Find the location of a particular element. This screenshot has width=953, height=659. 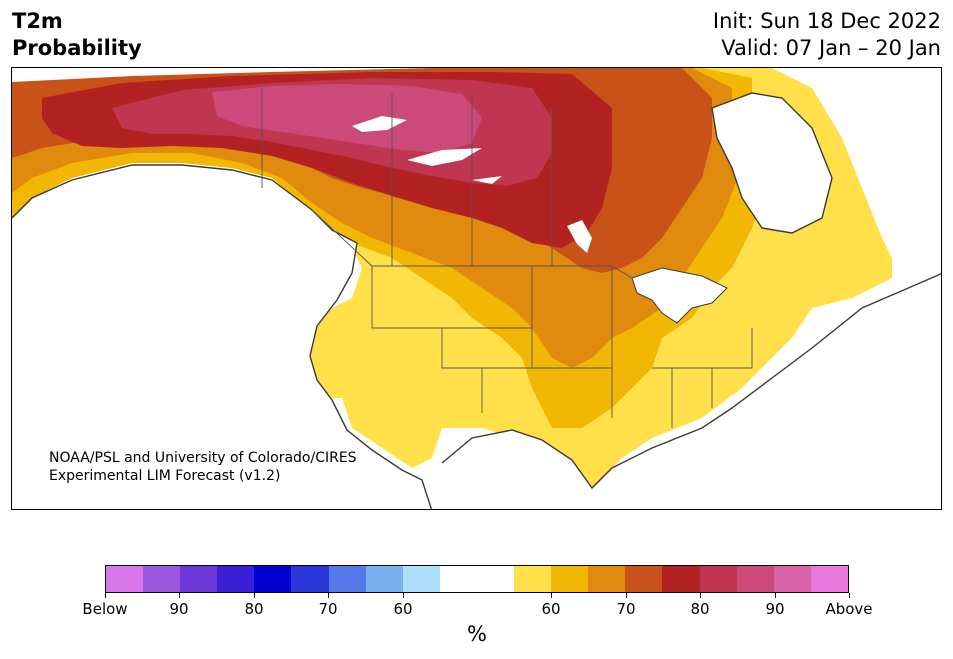

colorbar is located at coordinates (477, 579).